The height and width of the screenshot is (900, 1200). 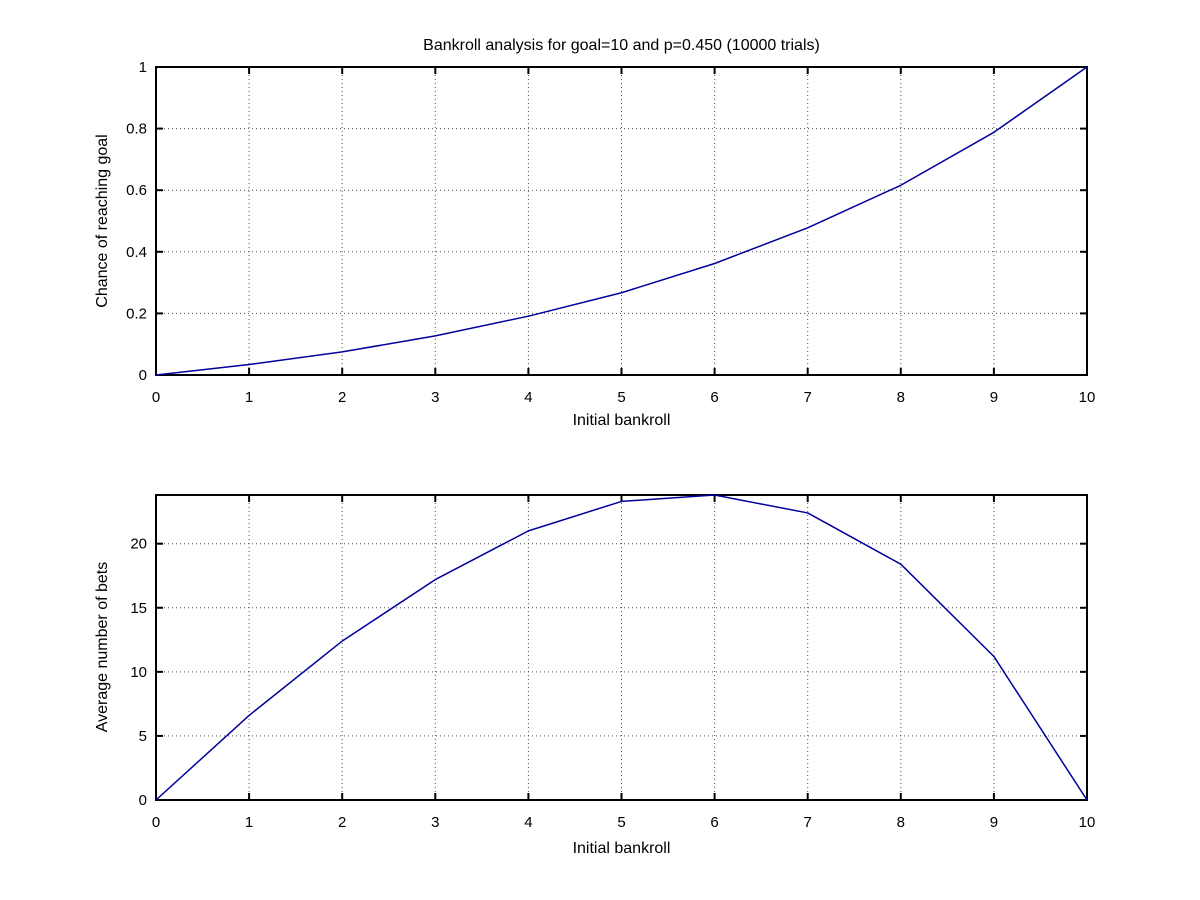 What do you see at coordinates (138, 544) in the screenshot?
I see `bottom-plot-y-tick-label: 20` at bounding box center [138, 544].